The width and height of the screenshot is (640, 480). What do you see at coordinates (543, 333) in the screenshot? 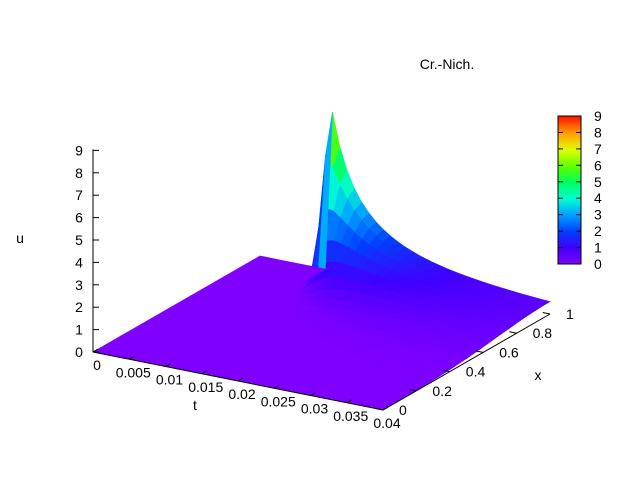
I see `x-tick-label: 0.8` at bounding box center [543, 333].